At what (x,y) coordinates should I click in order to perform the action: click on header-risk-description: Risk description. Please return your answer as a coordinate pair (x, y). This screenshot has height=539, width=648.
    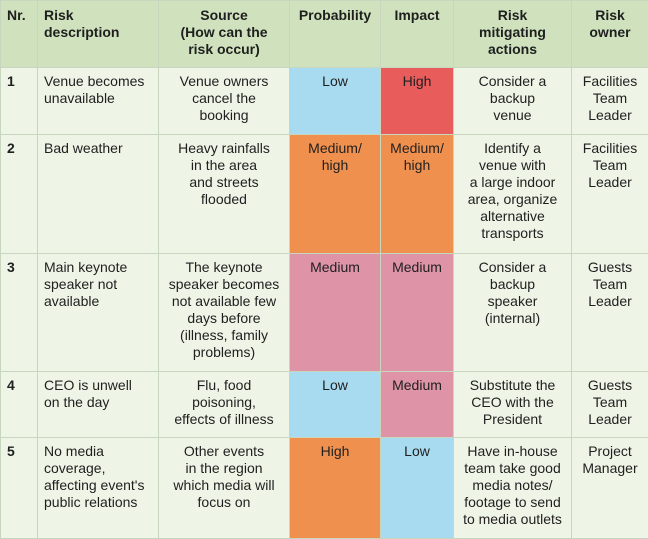
    Looking at the image, I should click on (98, 34).